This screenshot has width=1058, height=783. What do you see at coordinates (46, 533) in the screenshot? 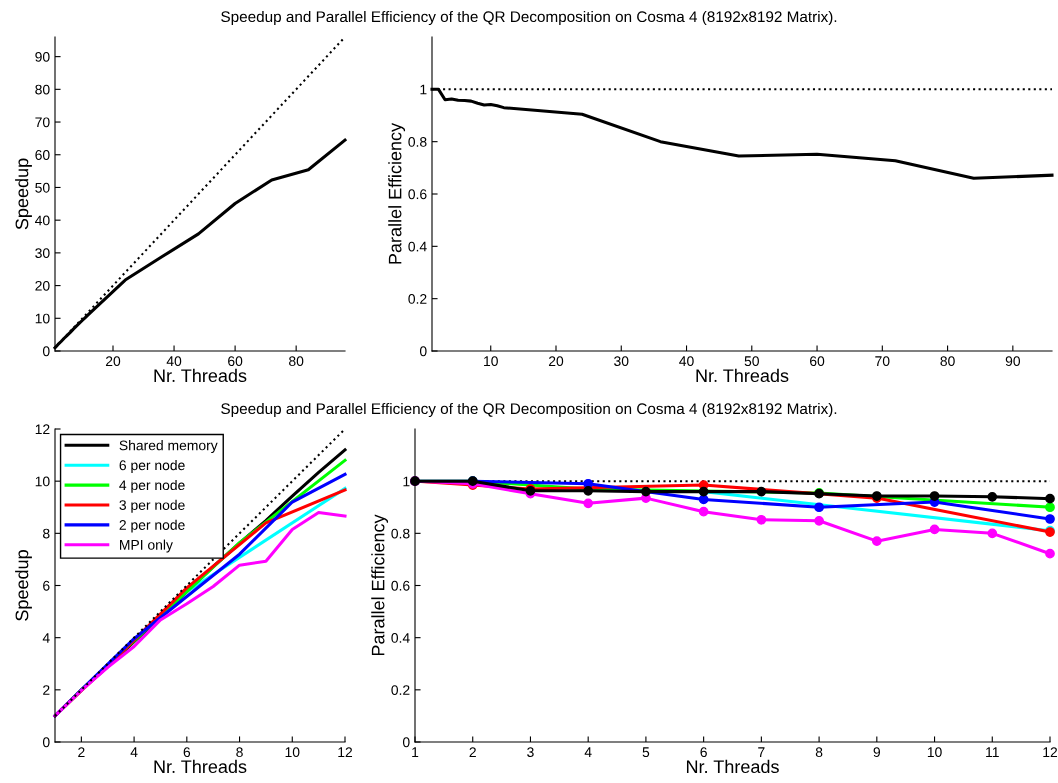
I see `y-tick-label: 8` at bounding box center [46, 533].